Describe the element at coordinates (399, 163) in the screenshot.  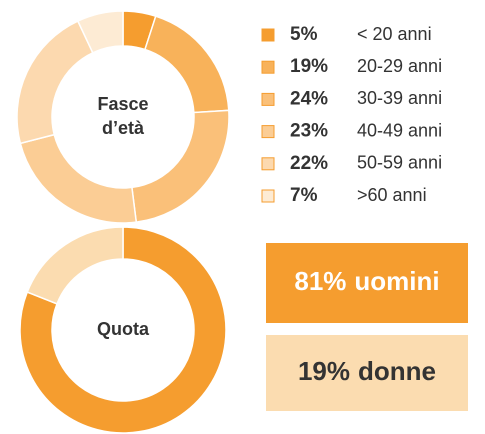
I see `legend-label: 50-59 anni` at that location.